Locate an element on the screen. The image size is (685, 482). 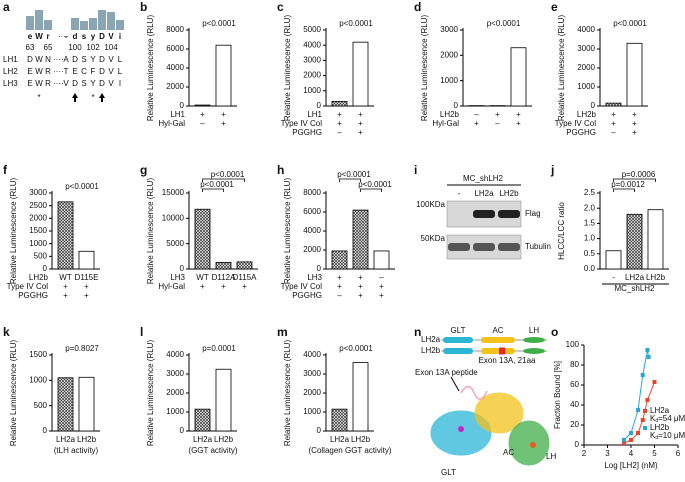
row-label: PGGHG is located at coordinates (581, 132).